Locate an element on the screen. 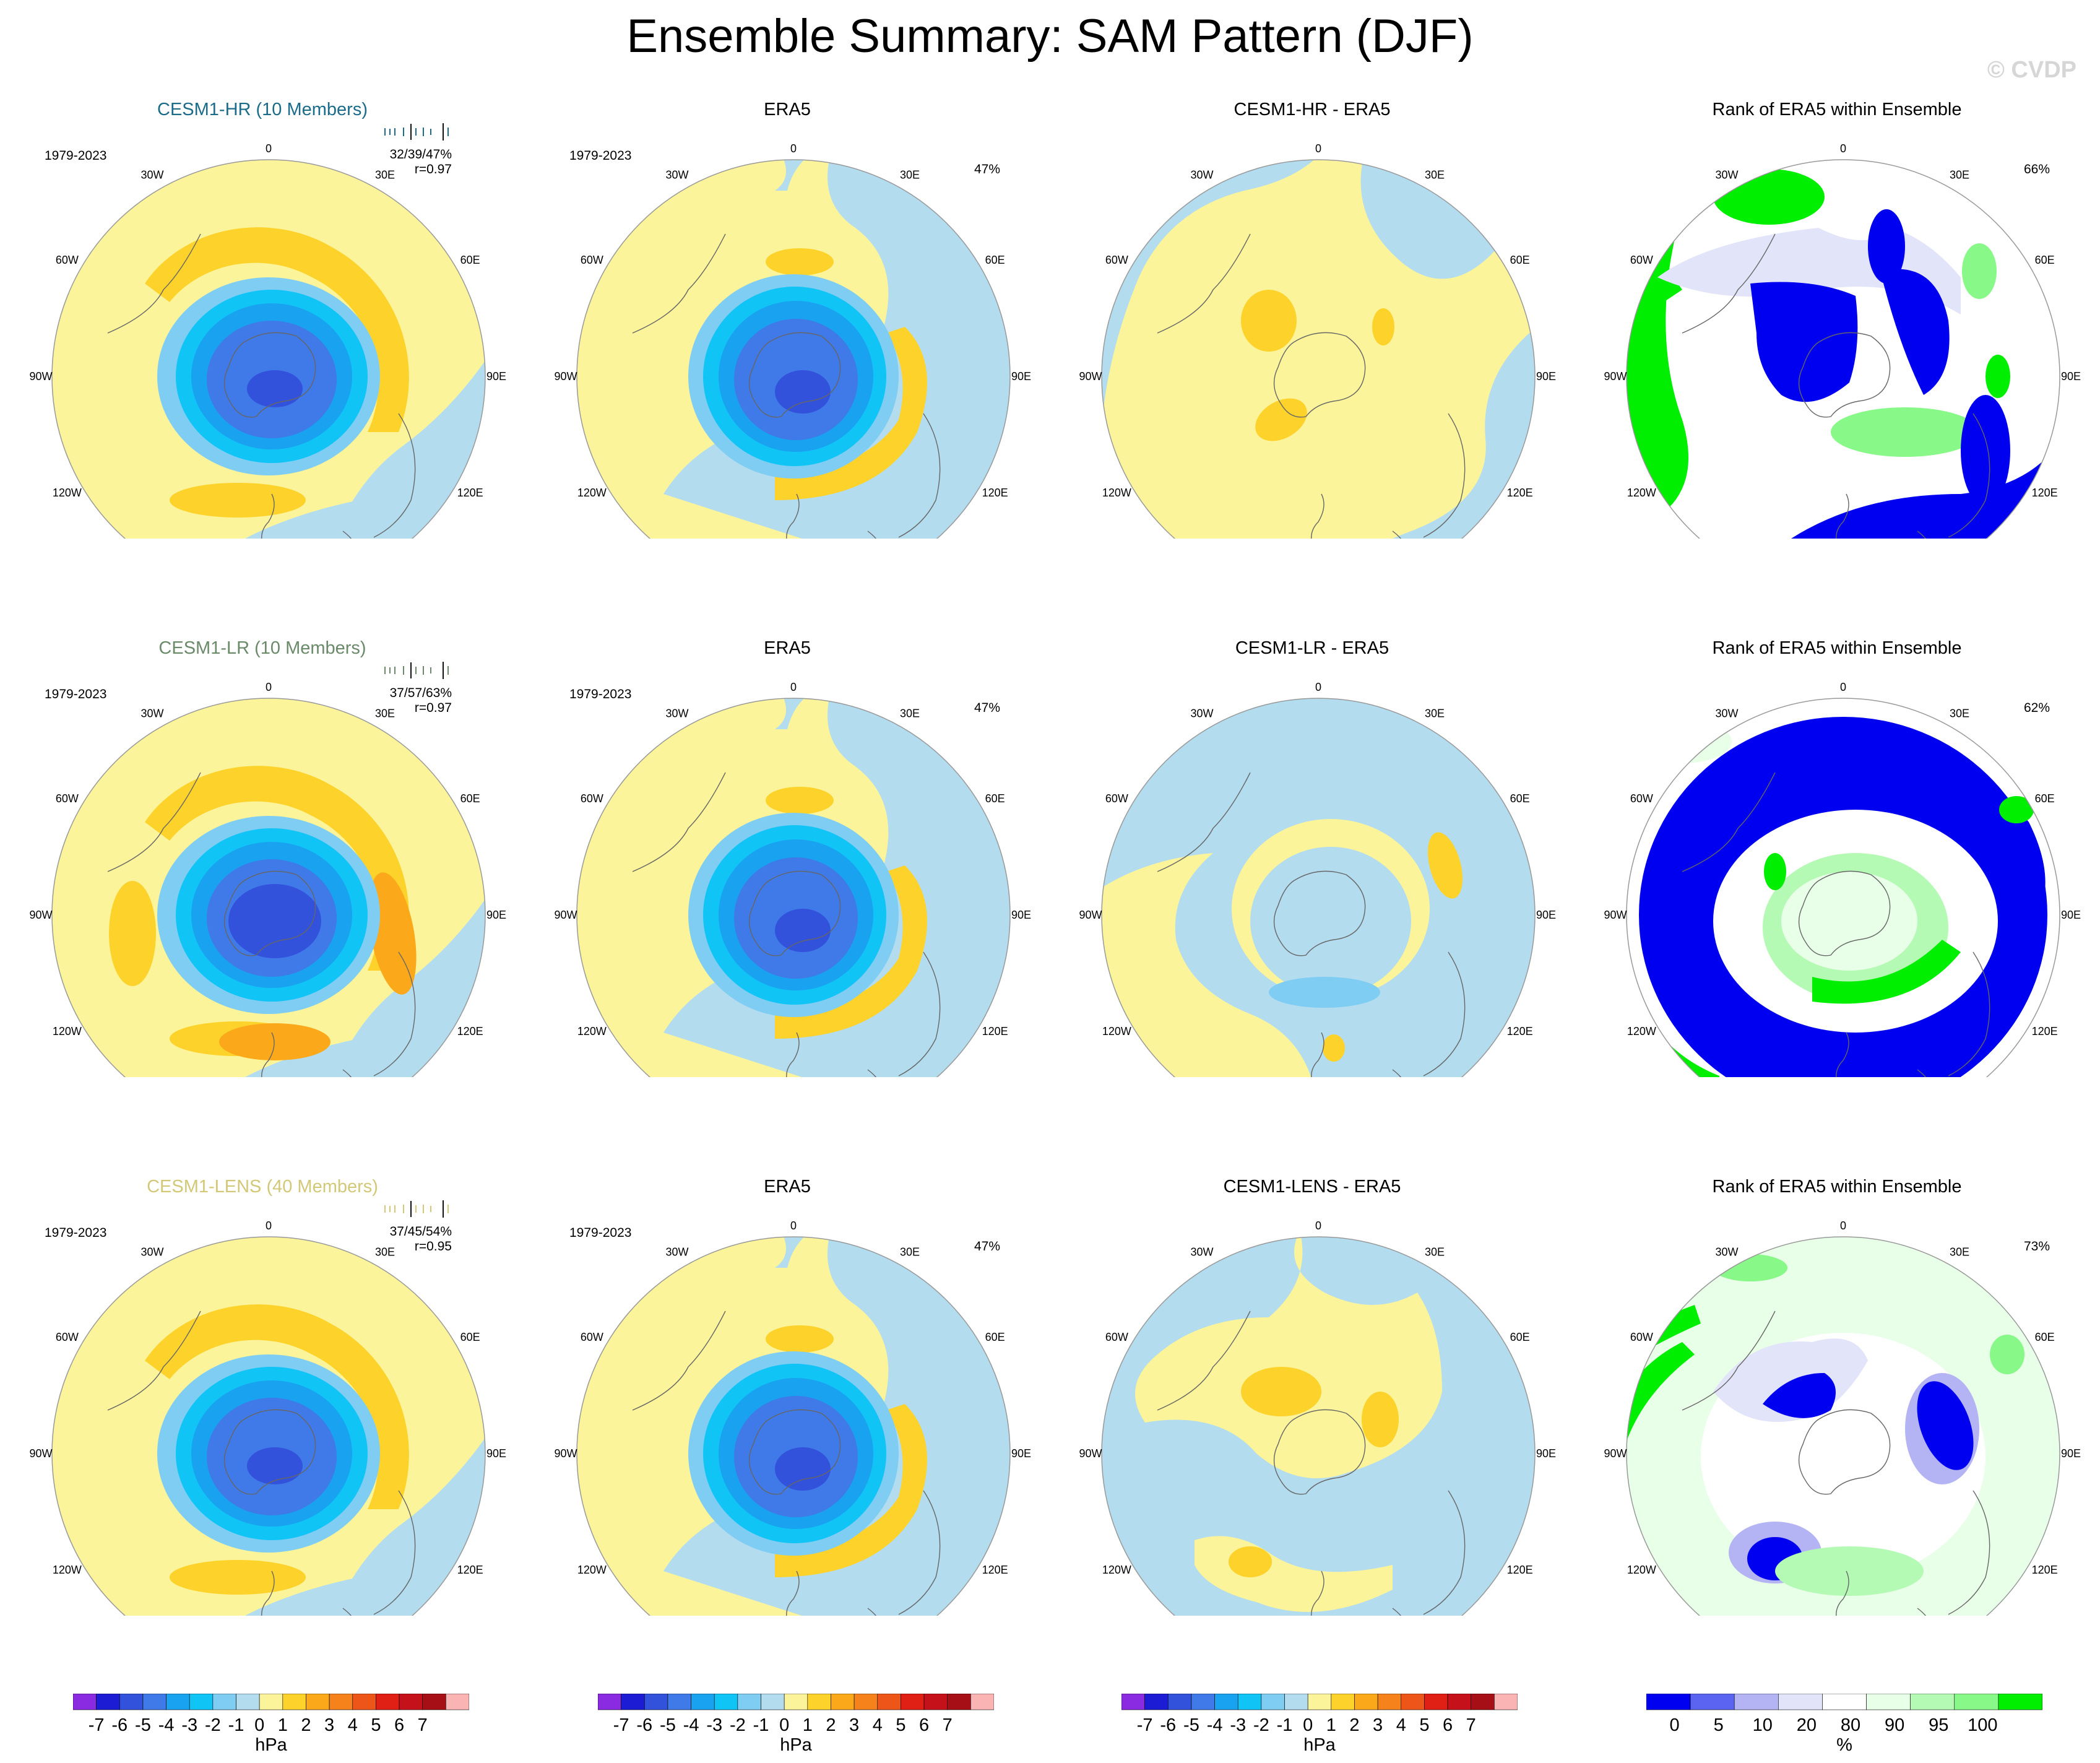  difference-title: CESM1-HR - ERA5 is located at coordinates (1312, 109).